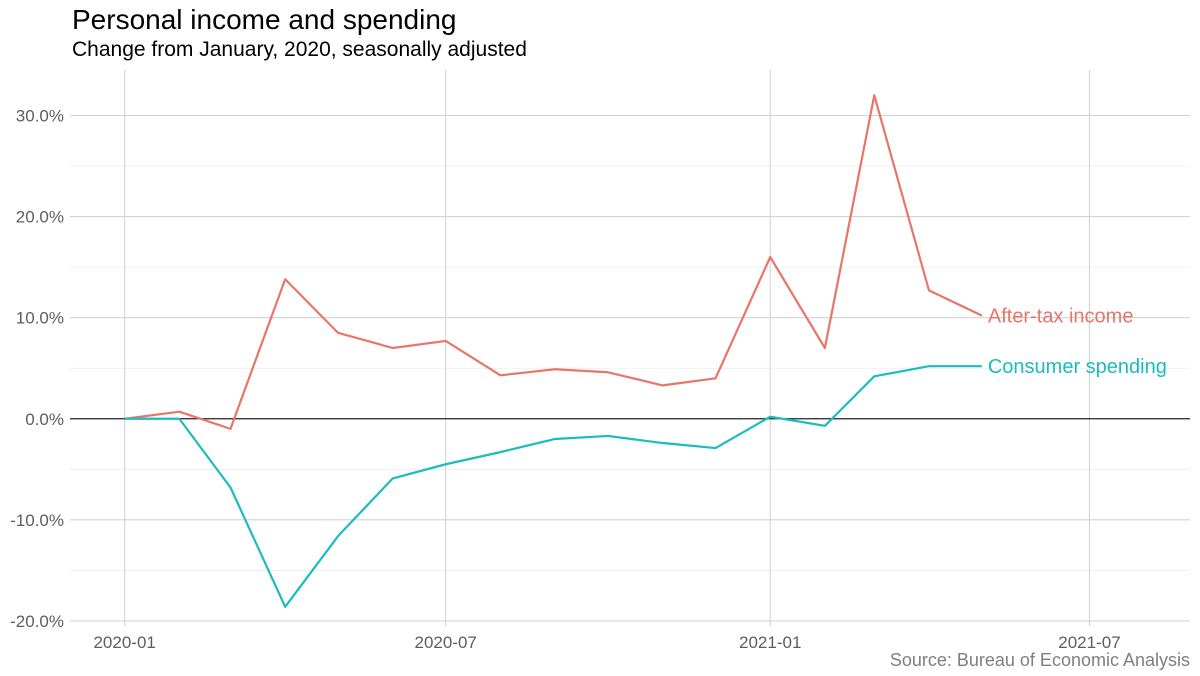 The image size is (1200, 676). Describe the element at coordinates (40, 318) in the screenshot. I see `y-tick-label: 10.0%` at that location.